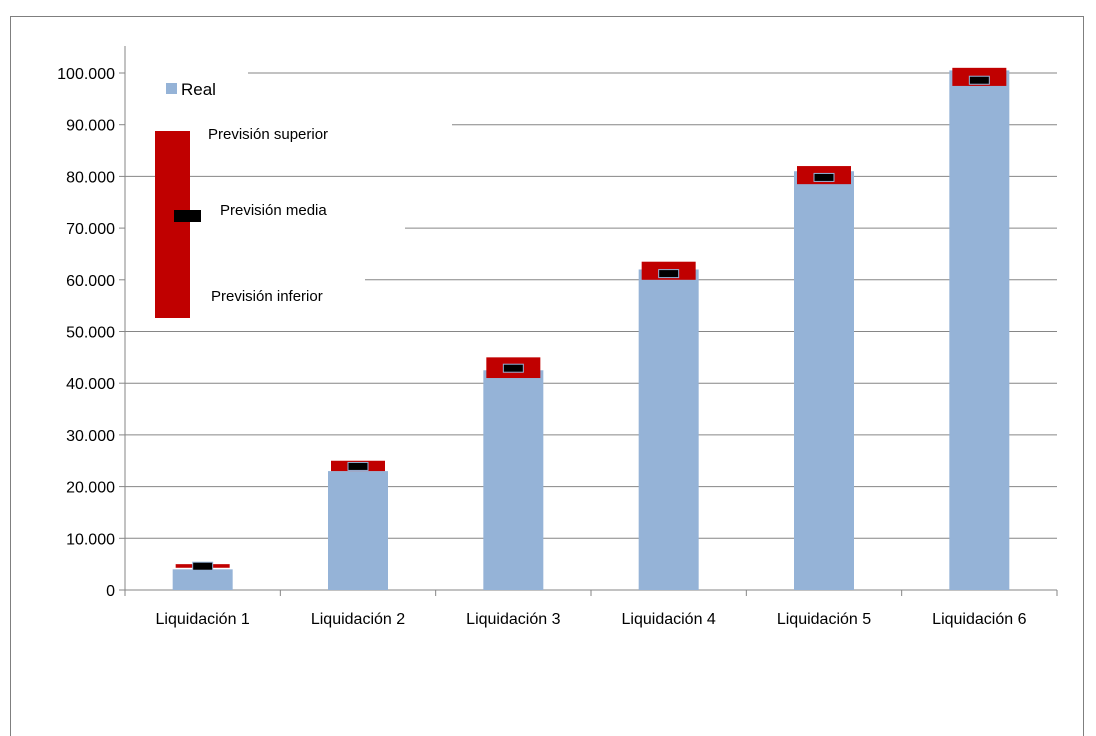  I want to click on y-tick-label: 10.000, so click(90, 539).